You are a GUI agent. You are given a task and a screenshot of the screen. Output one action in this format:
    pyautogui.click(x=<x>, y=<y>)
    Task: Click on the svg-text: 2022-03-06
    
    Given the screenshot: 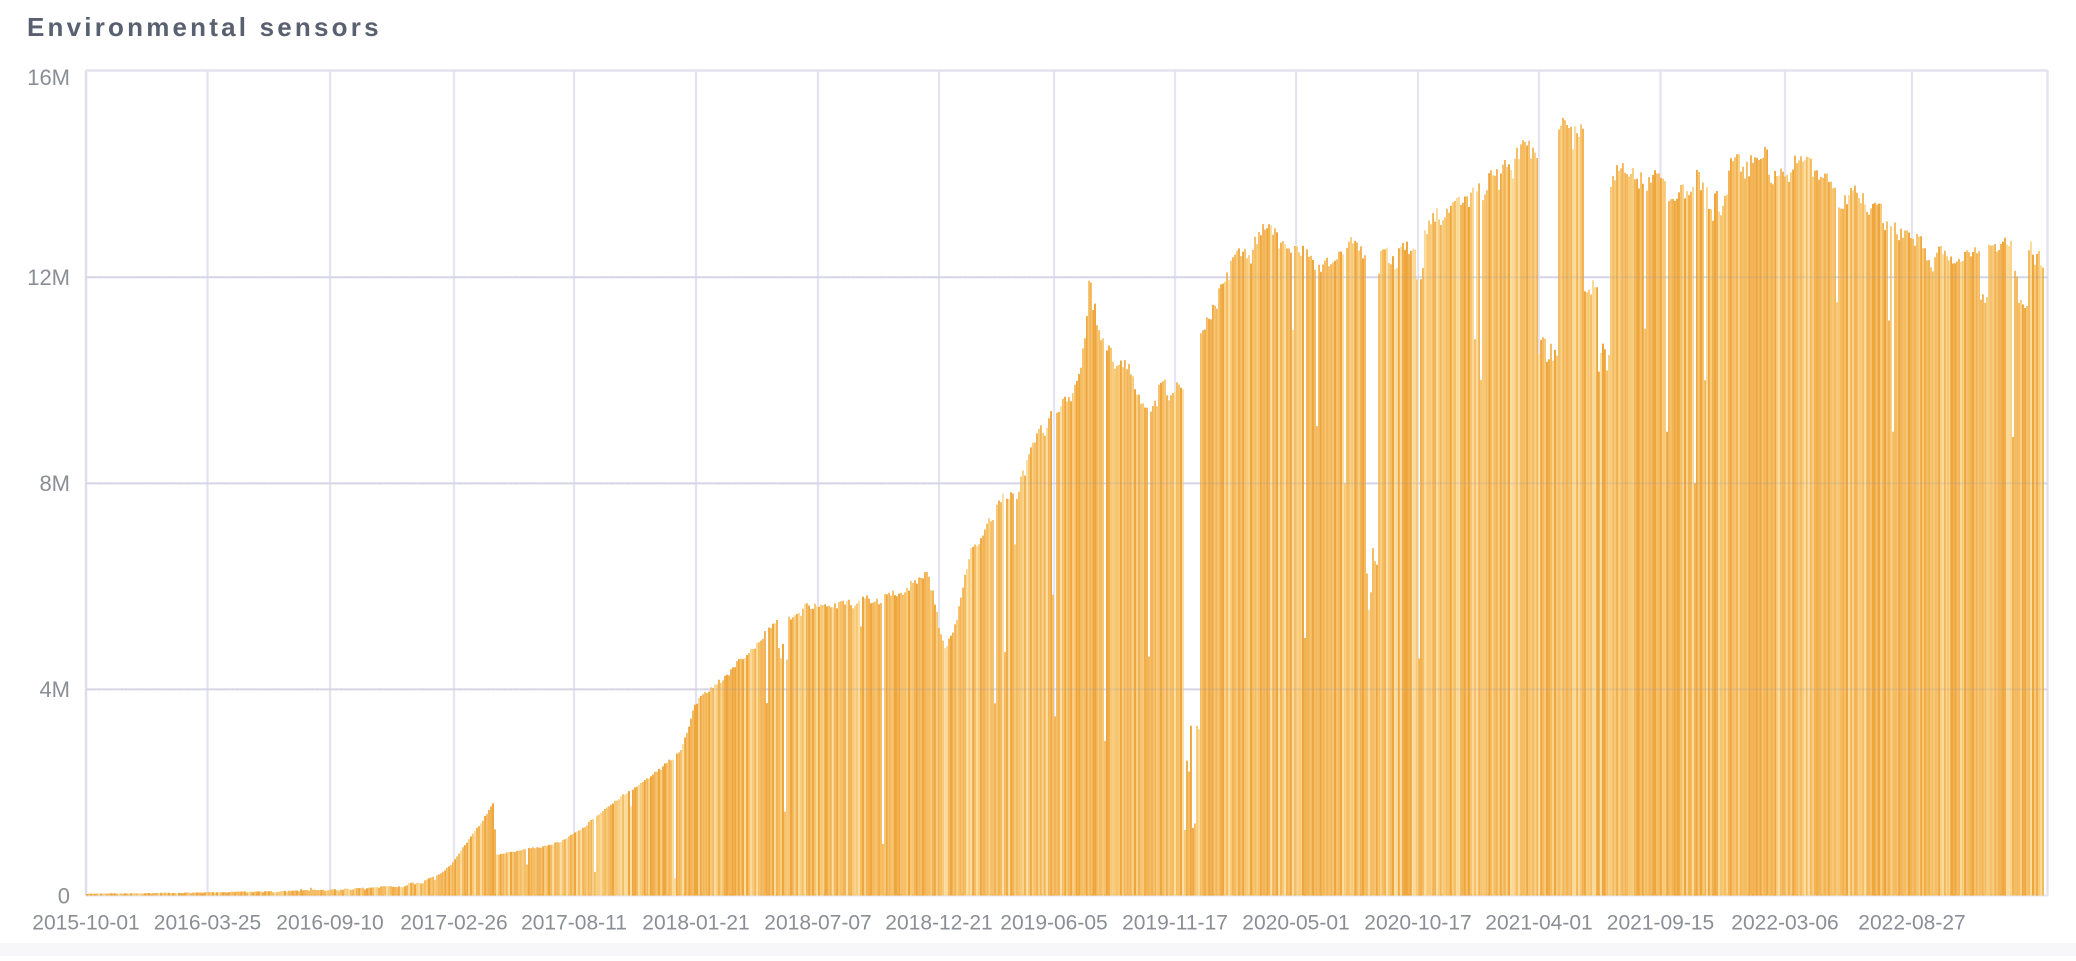 What is the action you would take?
    pyautogui.click(x=1784, y=923)
    